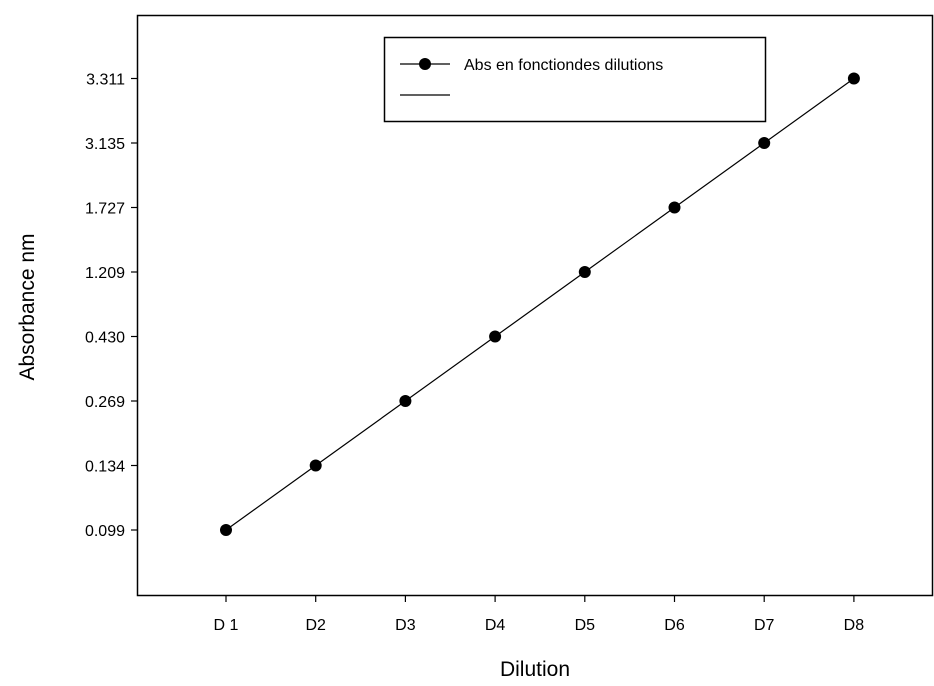  Describe the element at coordinates (27, 306) in the screenshot. I see `y-axis-title: Absorbance nm` at that location.